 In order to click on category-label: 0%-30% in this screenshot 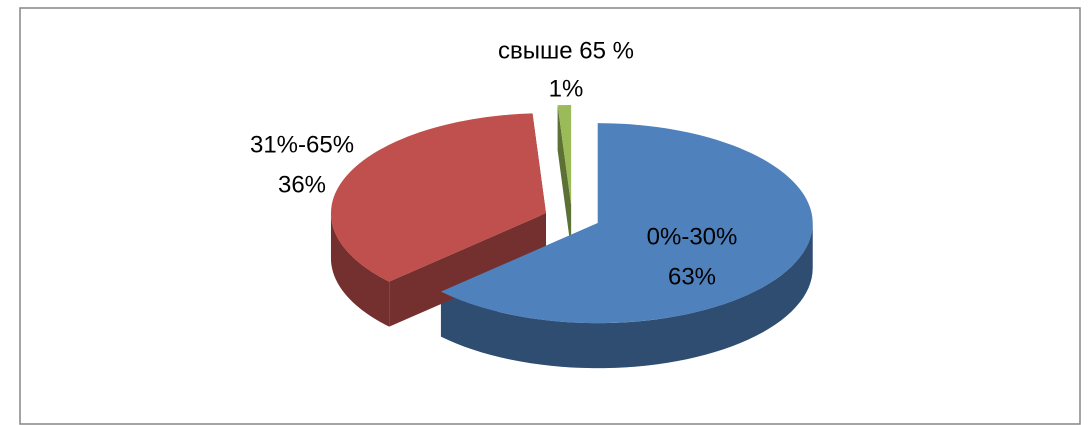, I will do `click(692, 236)`.